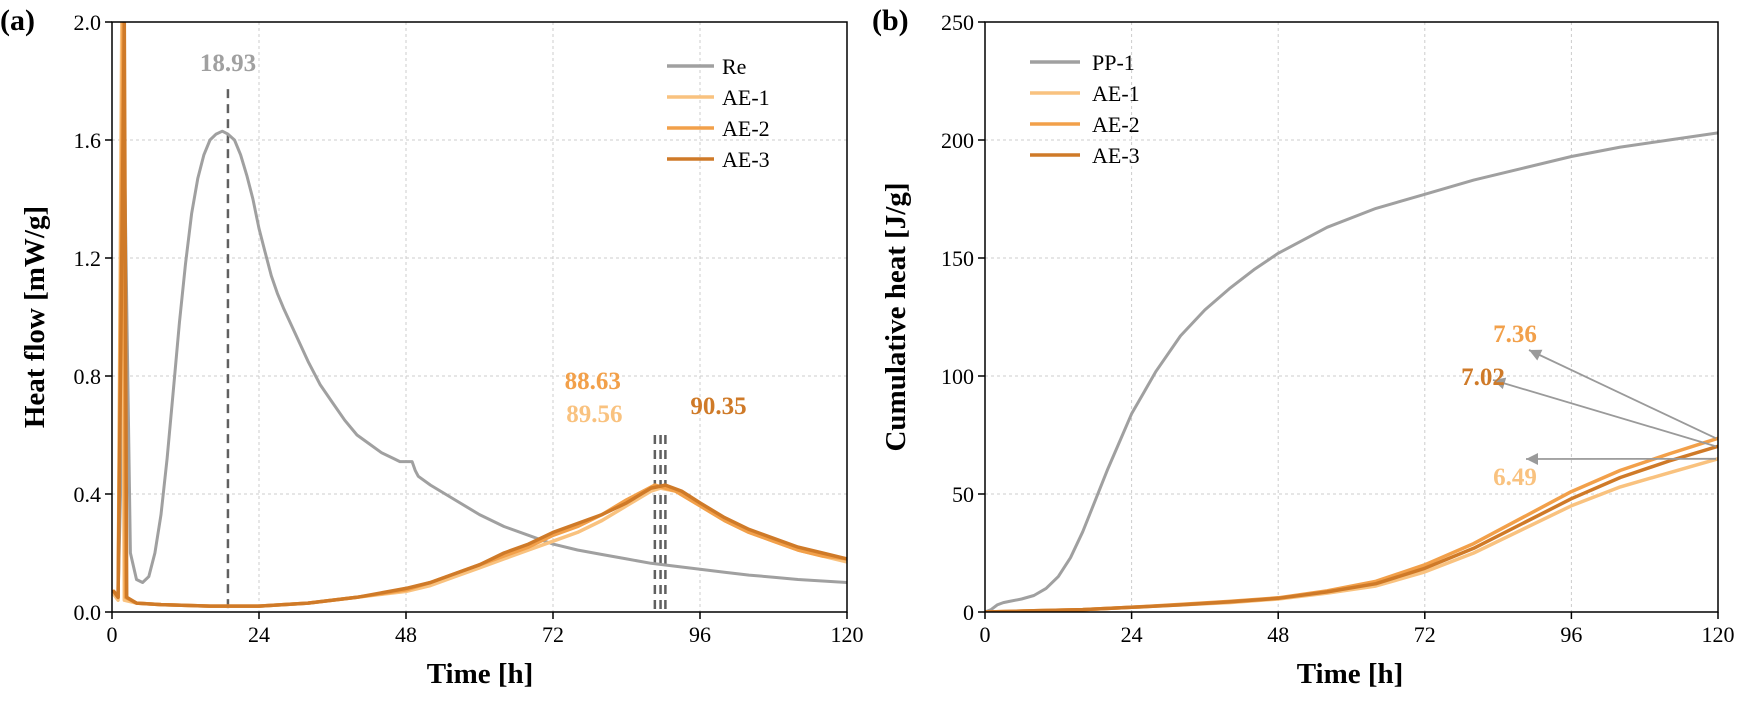  I want to click on y-tick-label: 2.0, so click(88, 22).